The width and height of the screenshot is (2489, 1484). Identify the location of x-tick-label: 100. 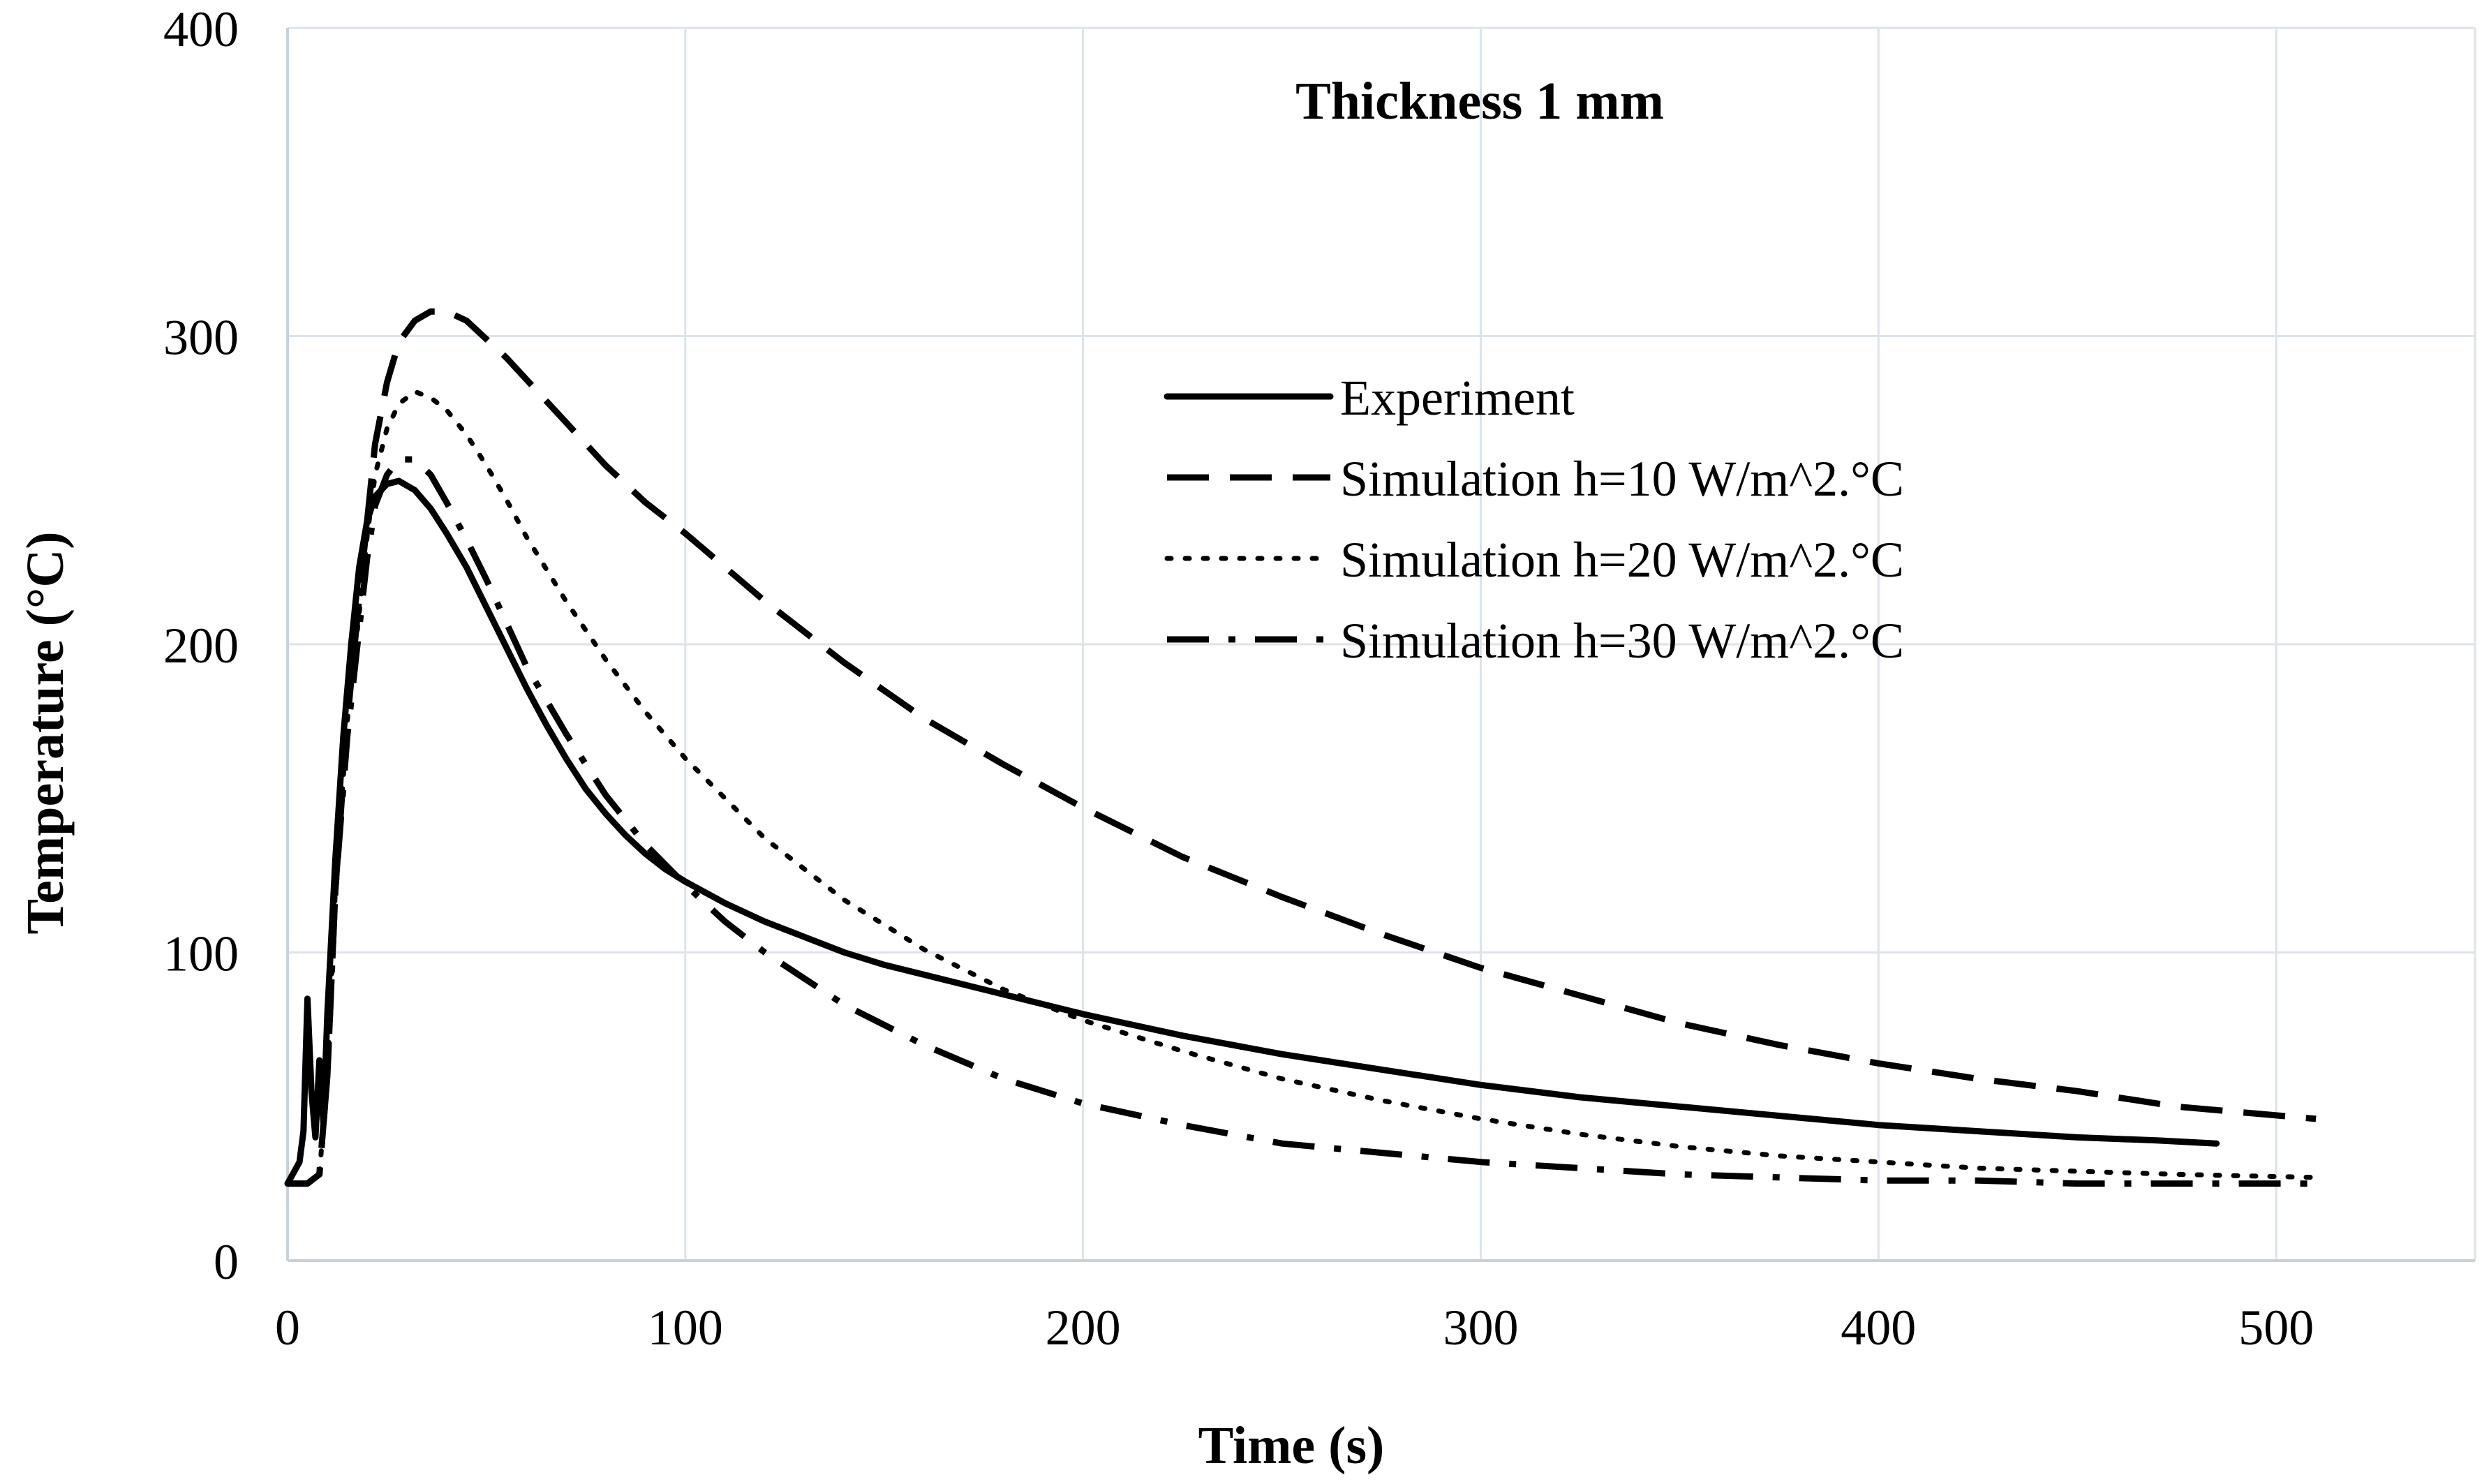
(685, 1328).